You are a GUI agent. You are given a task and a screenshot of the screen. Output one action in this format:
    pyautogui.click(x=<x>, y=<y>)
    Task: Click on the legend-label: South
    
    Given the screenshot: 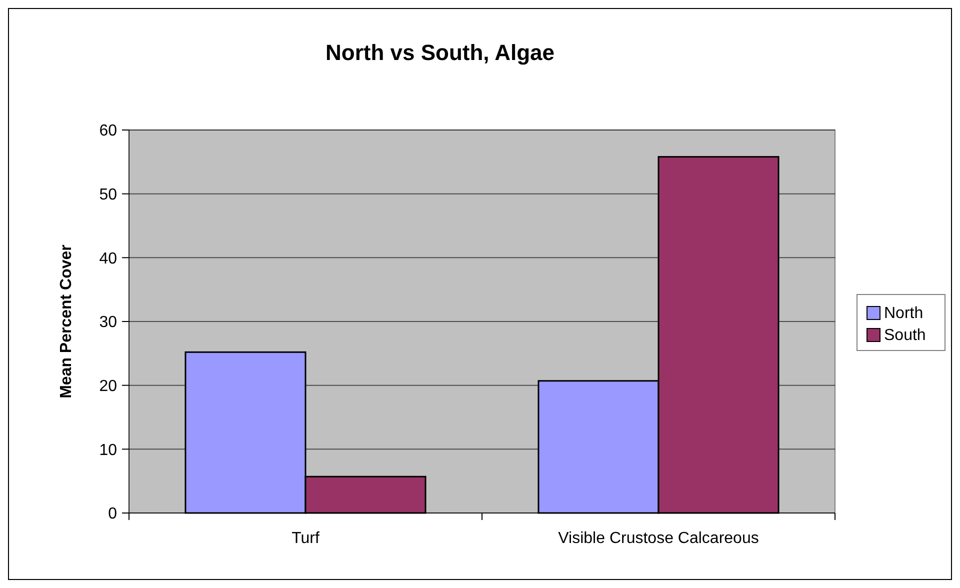 What is the action you would take?
    pyautogui.click(x=905, y=335)
    